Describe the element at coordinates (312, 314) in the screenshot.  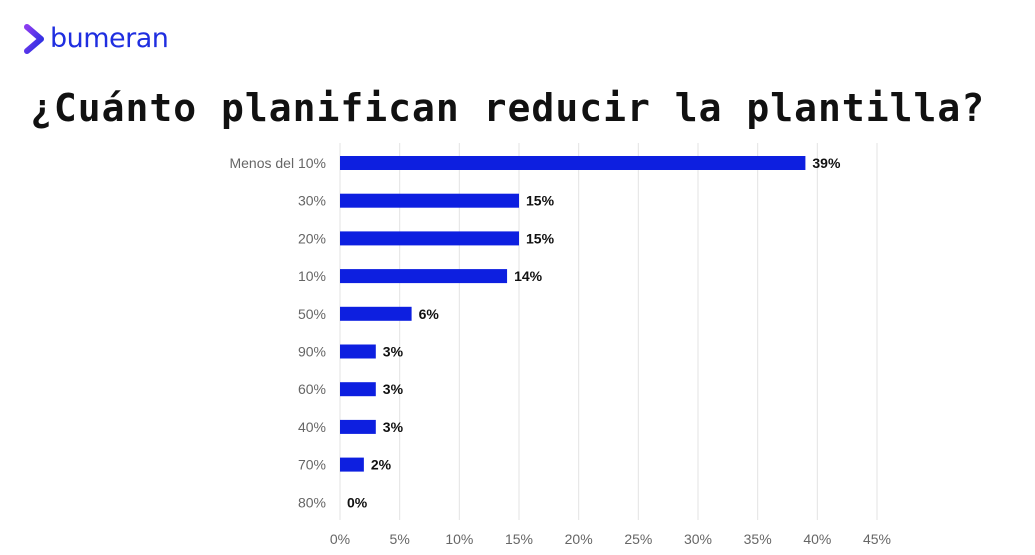
I see `category-label: 50%` at that location.